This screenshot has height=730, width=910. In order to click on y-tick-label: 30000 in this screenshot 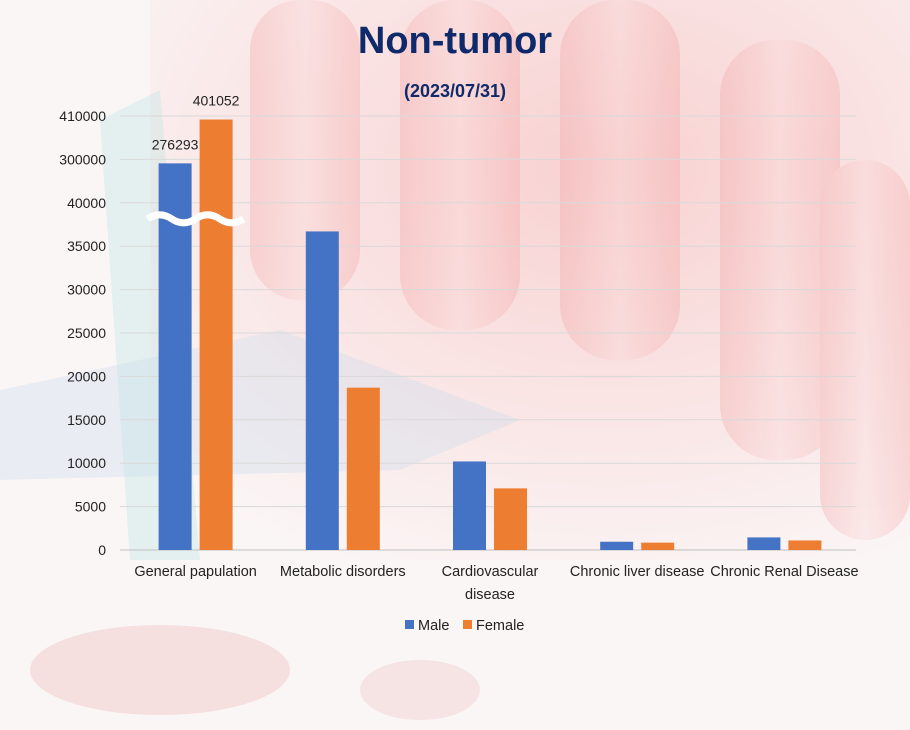, I will do `click(86, 290)`.